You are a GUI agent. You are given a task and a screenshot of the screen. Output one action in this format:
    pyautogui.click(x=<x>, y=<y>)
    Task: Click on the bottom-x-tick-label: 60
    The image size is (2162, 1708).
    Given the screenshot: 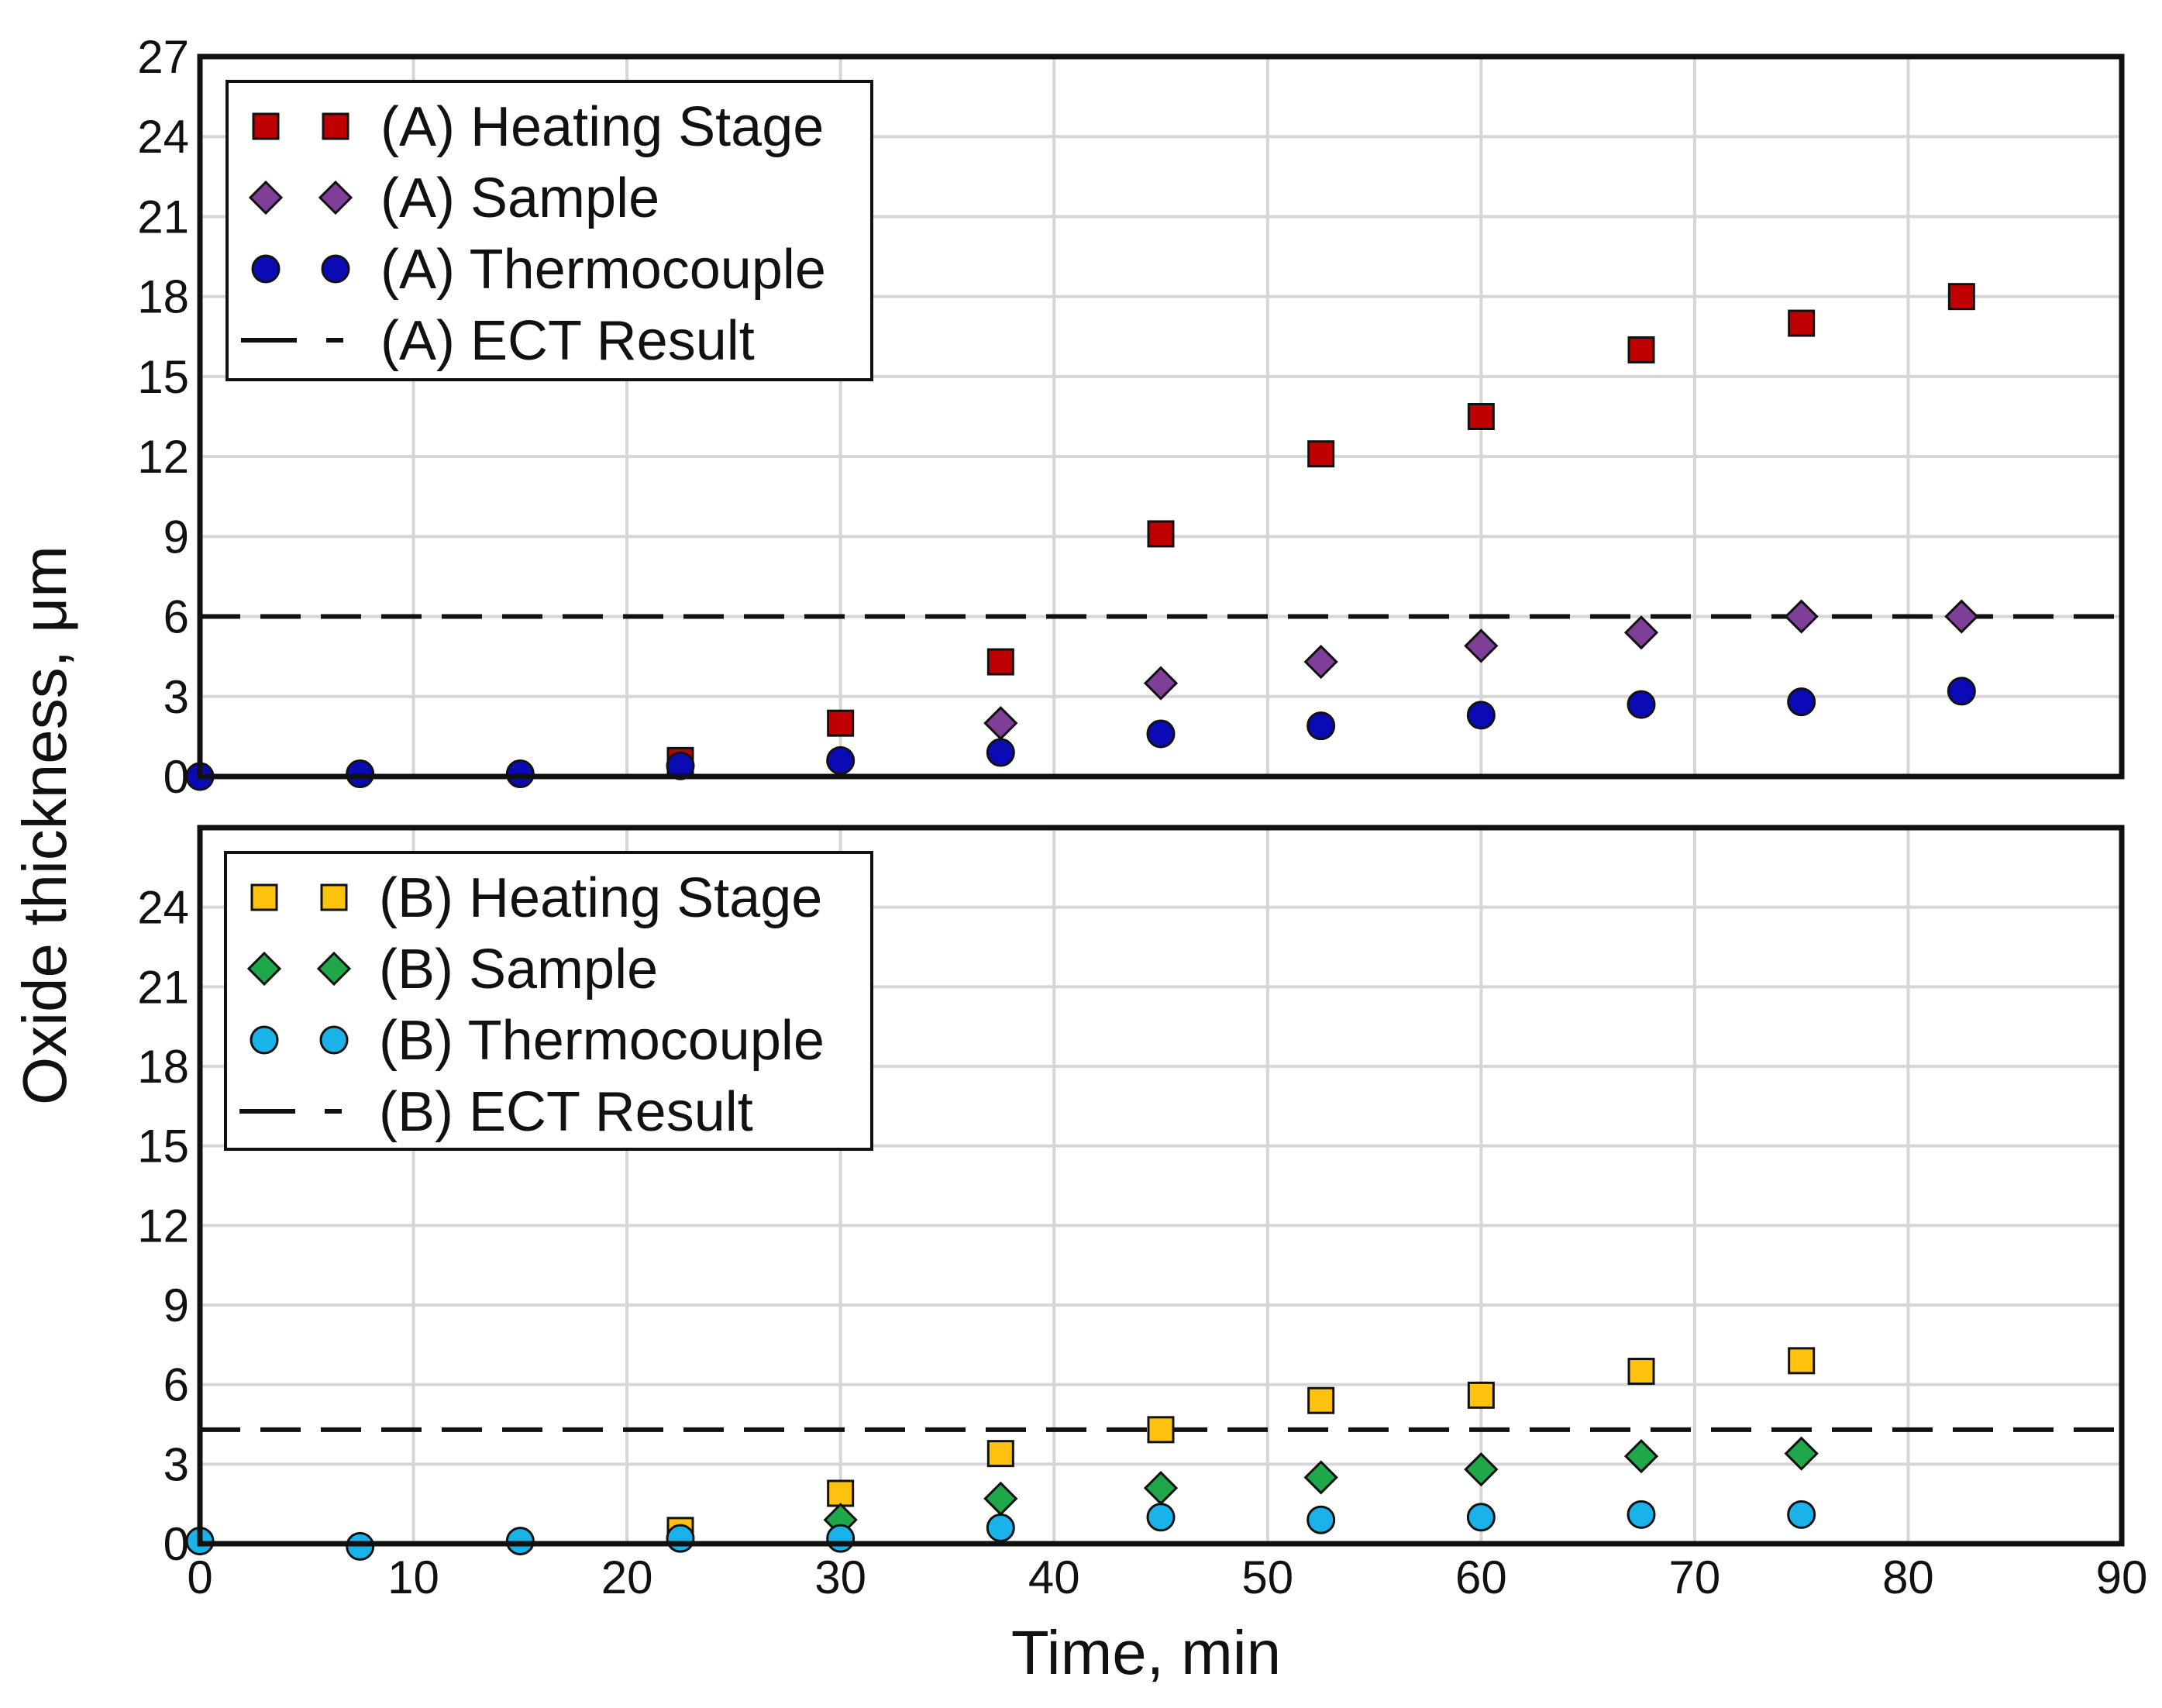 What is the action you would take?
    pyautogui.click(x=1481, y=1577)
    